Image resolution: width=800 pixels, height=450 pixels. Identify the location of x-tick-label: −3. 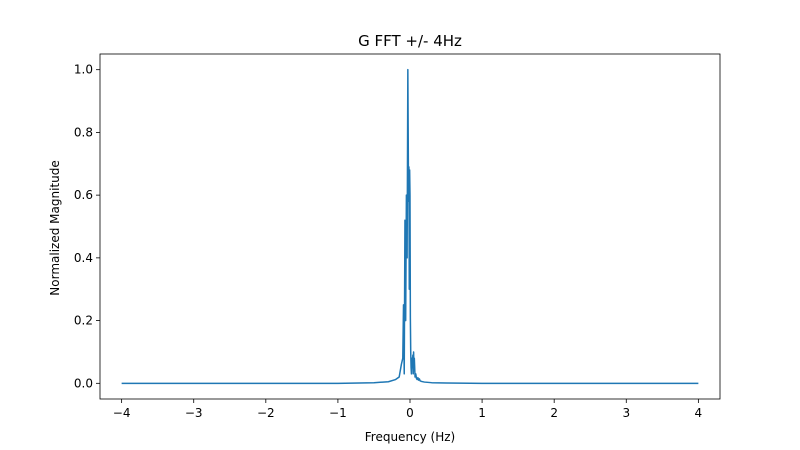
(194, 413).